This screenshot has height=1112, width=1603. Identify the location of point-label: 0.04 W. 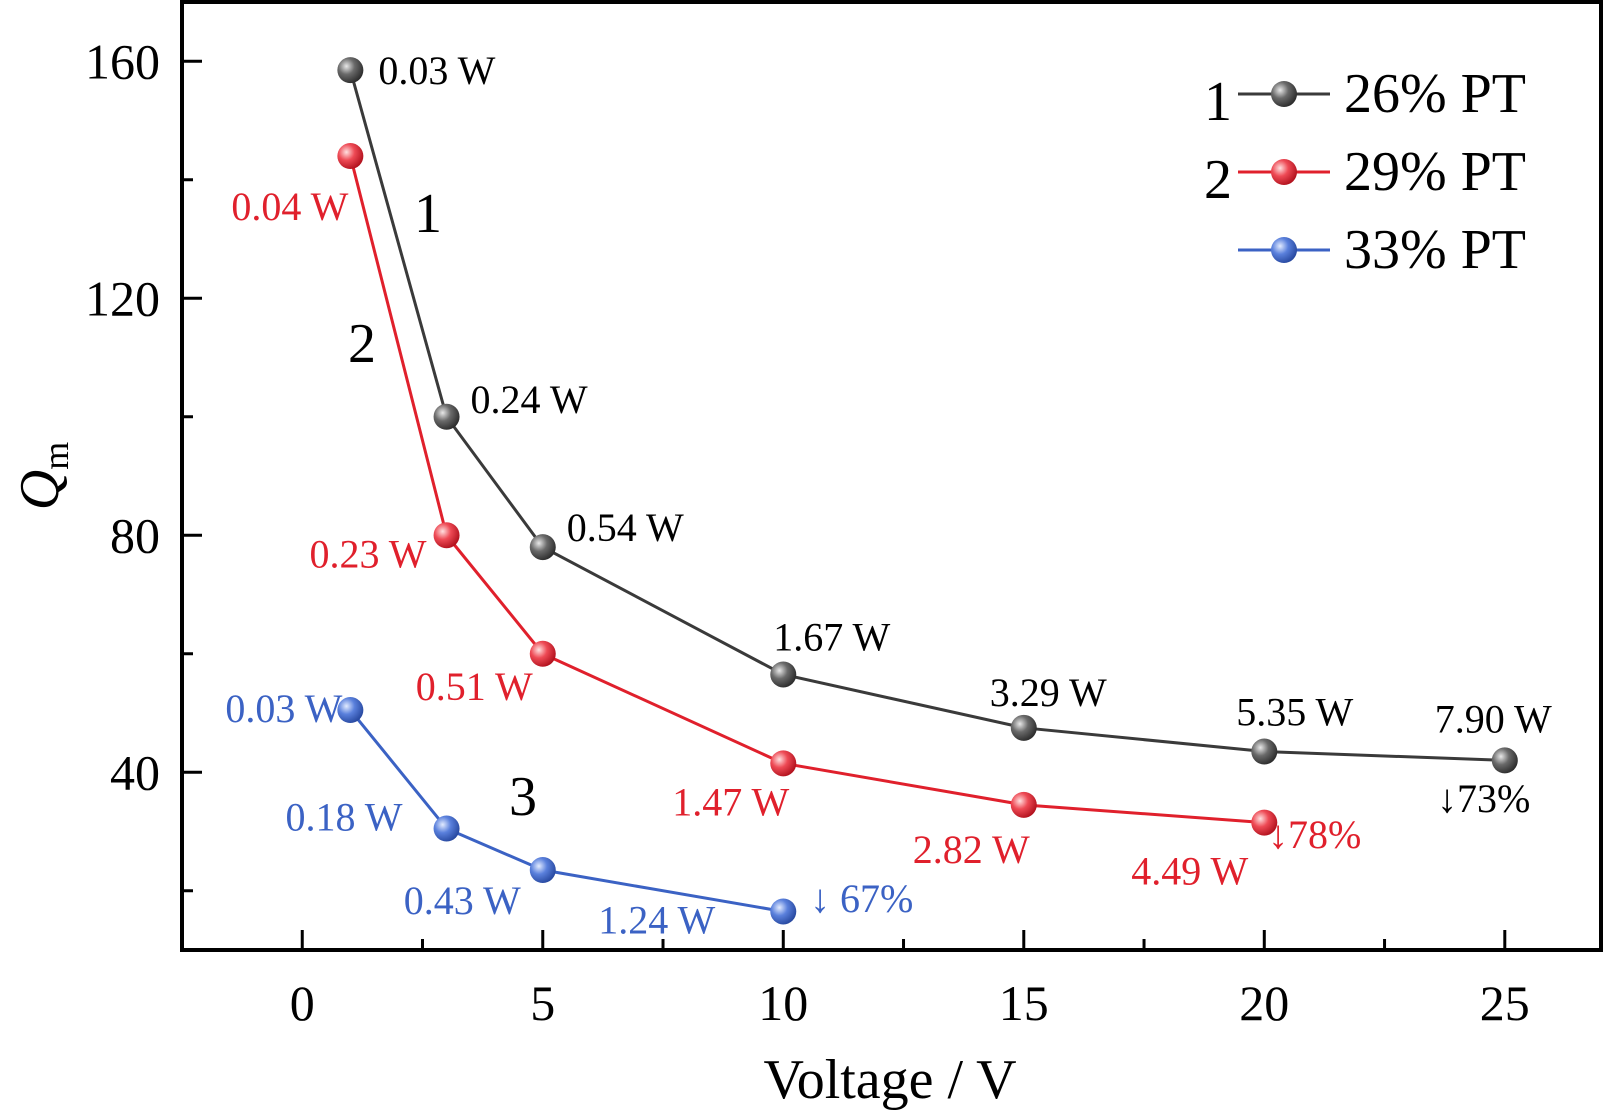
(289, 206).